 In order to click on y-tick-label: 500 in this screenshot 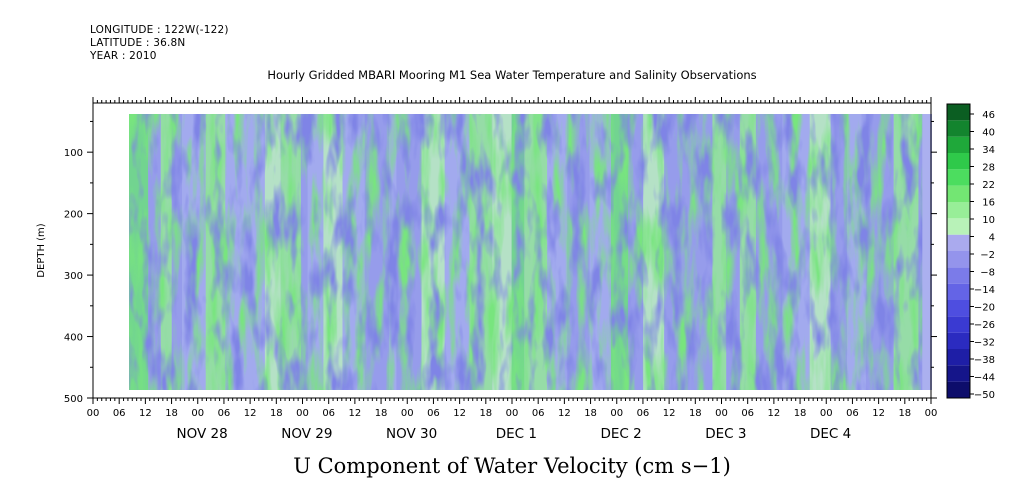, I will do `click(73, 399)`.